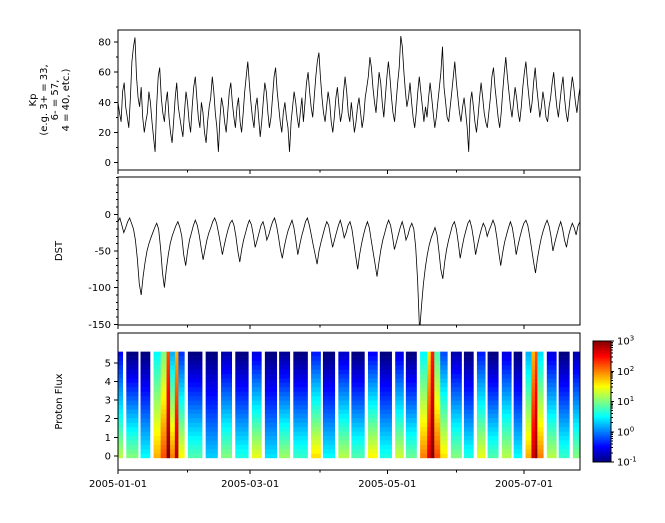 This screenshot has height=523, width=665. Describe the element at coordinates (59, 250) in the screenshot. I see `dst-index-ylabel: DST` at that location.